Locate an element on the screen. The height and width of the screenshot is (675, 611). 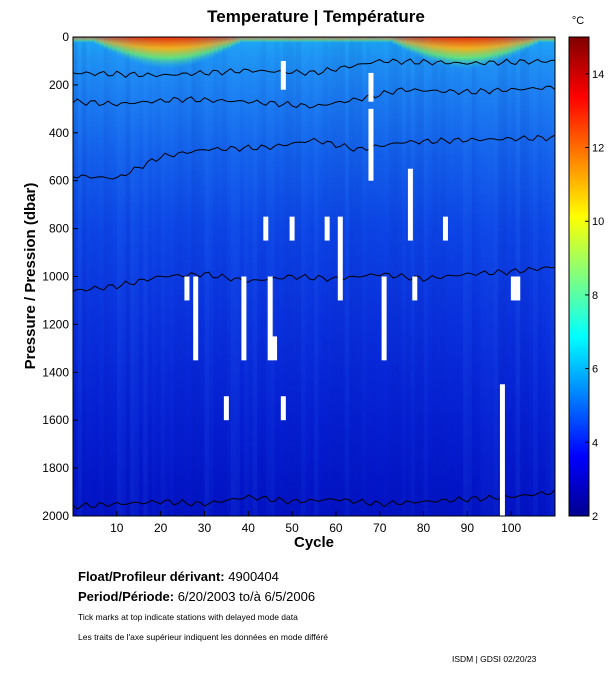
y-tick-label: 1400 is located at coordinates (55, 372).